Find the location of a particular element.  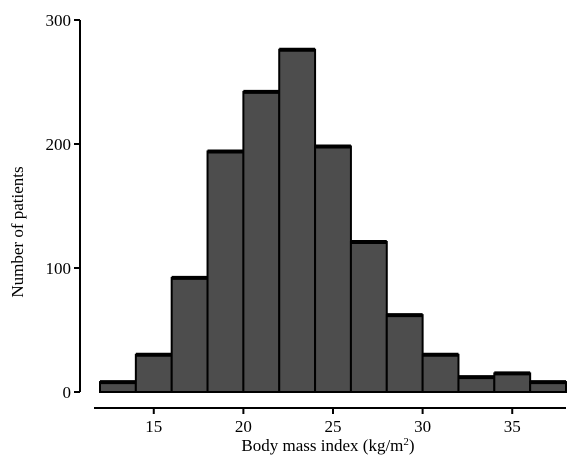

x-axis-label: Body mass index (kg/m2) is located at coordinates (327, 445).